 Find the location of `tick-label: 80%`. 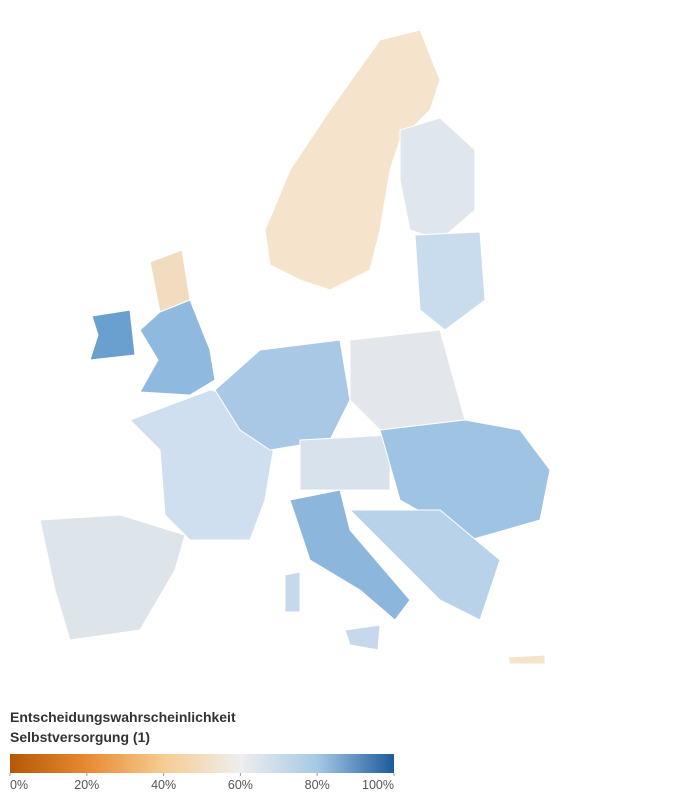

tick-label: 80% is located at coordinates (317, 785).